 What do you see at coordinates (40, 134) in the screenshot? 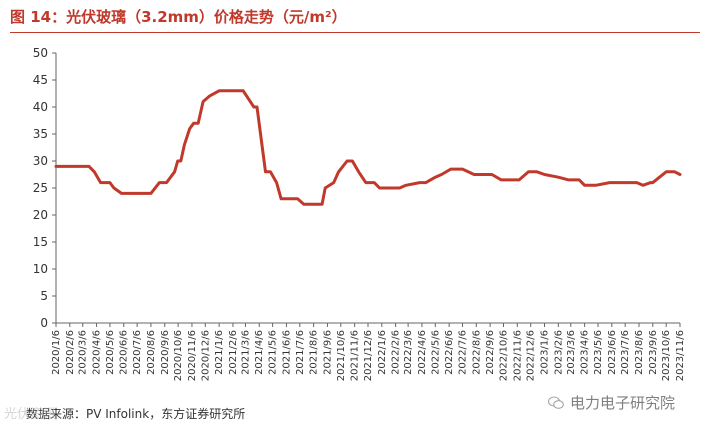
I see `y-tick-label: 35` at bounding box center [40, 134].